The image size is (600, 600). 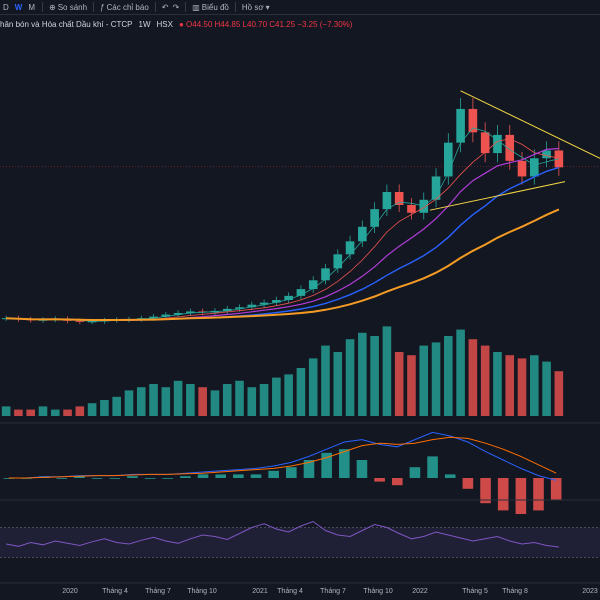 I want to click on indicators-icon: ƒ, so click(x=102, y=7).